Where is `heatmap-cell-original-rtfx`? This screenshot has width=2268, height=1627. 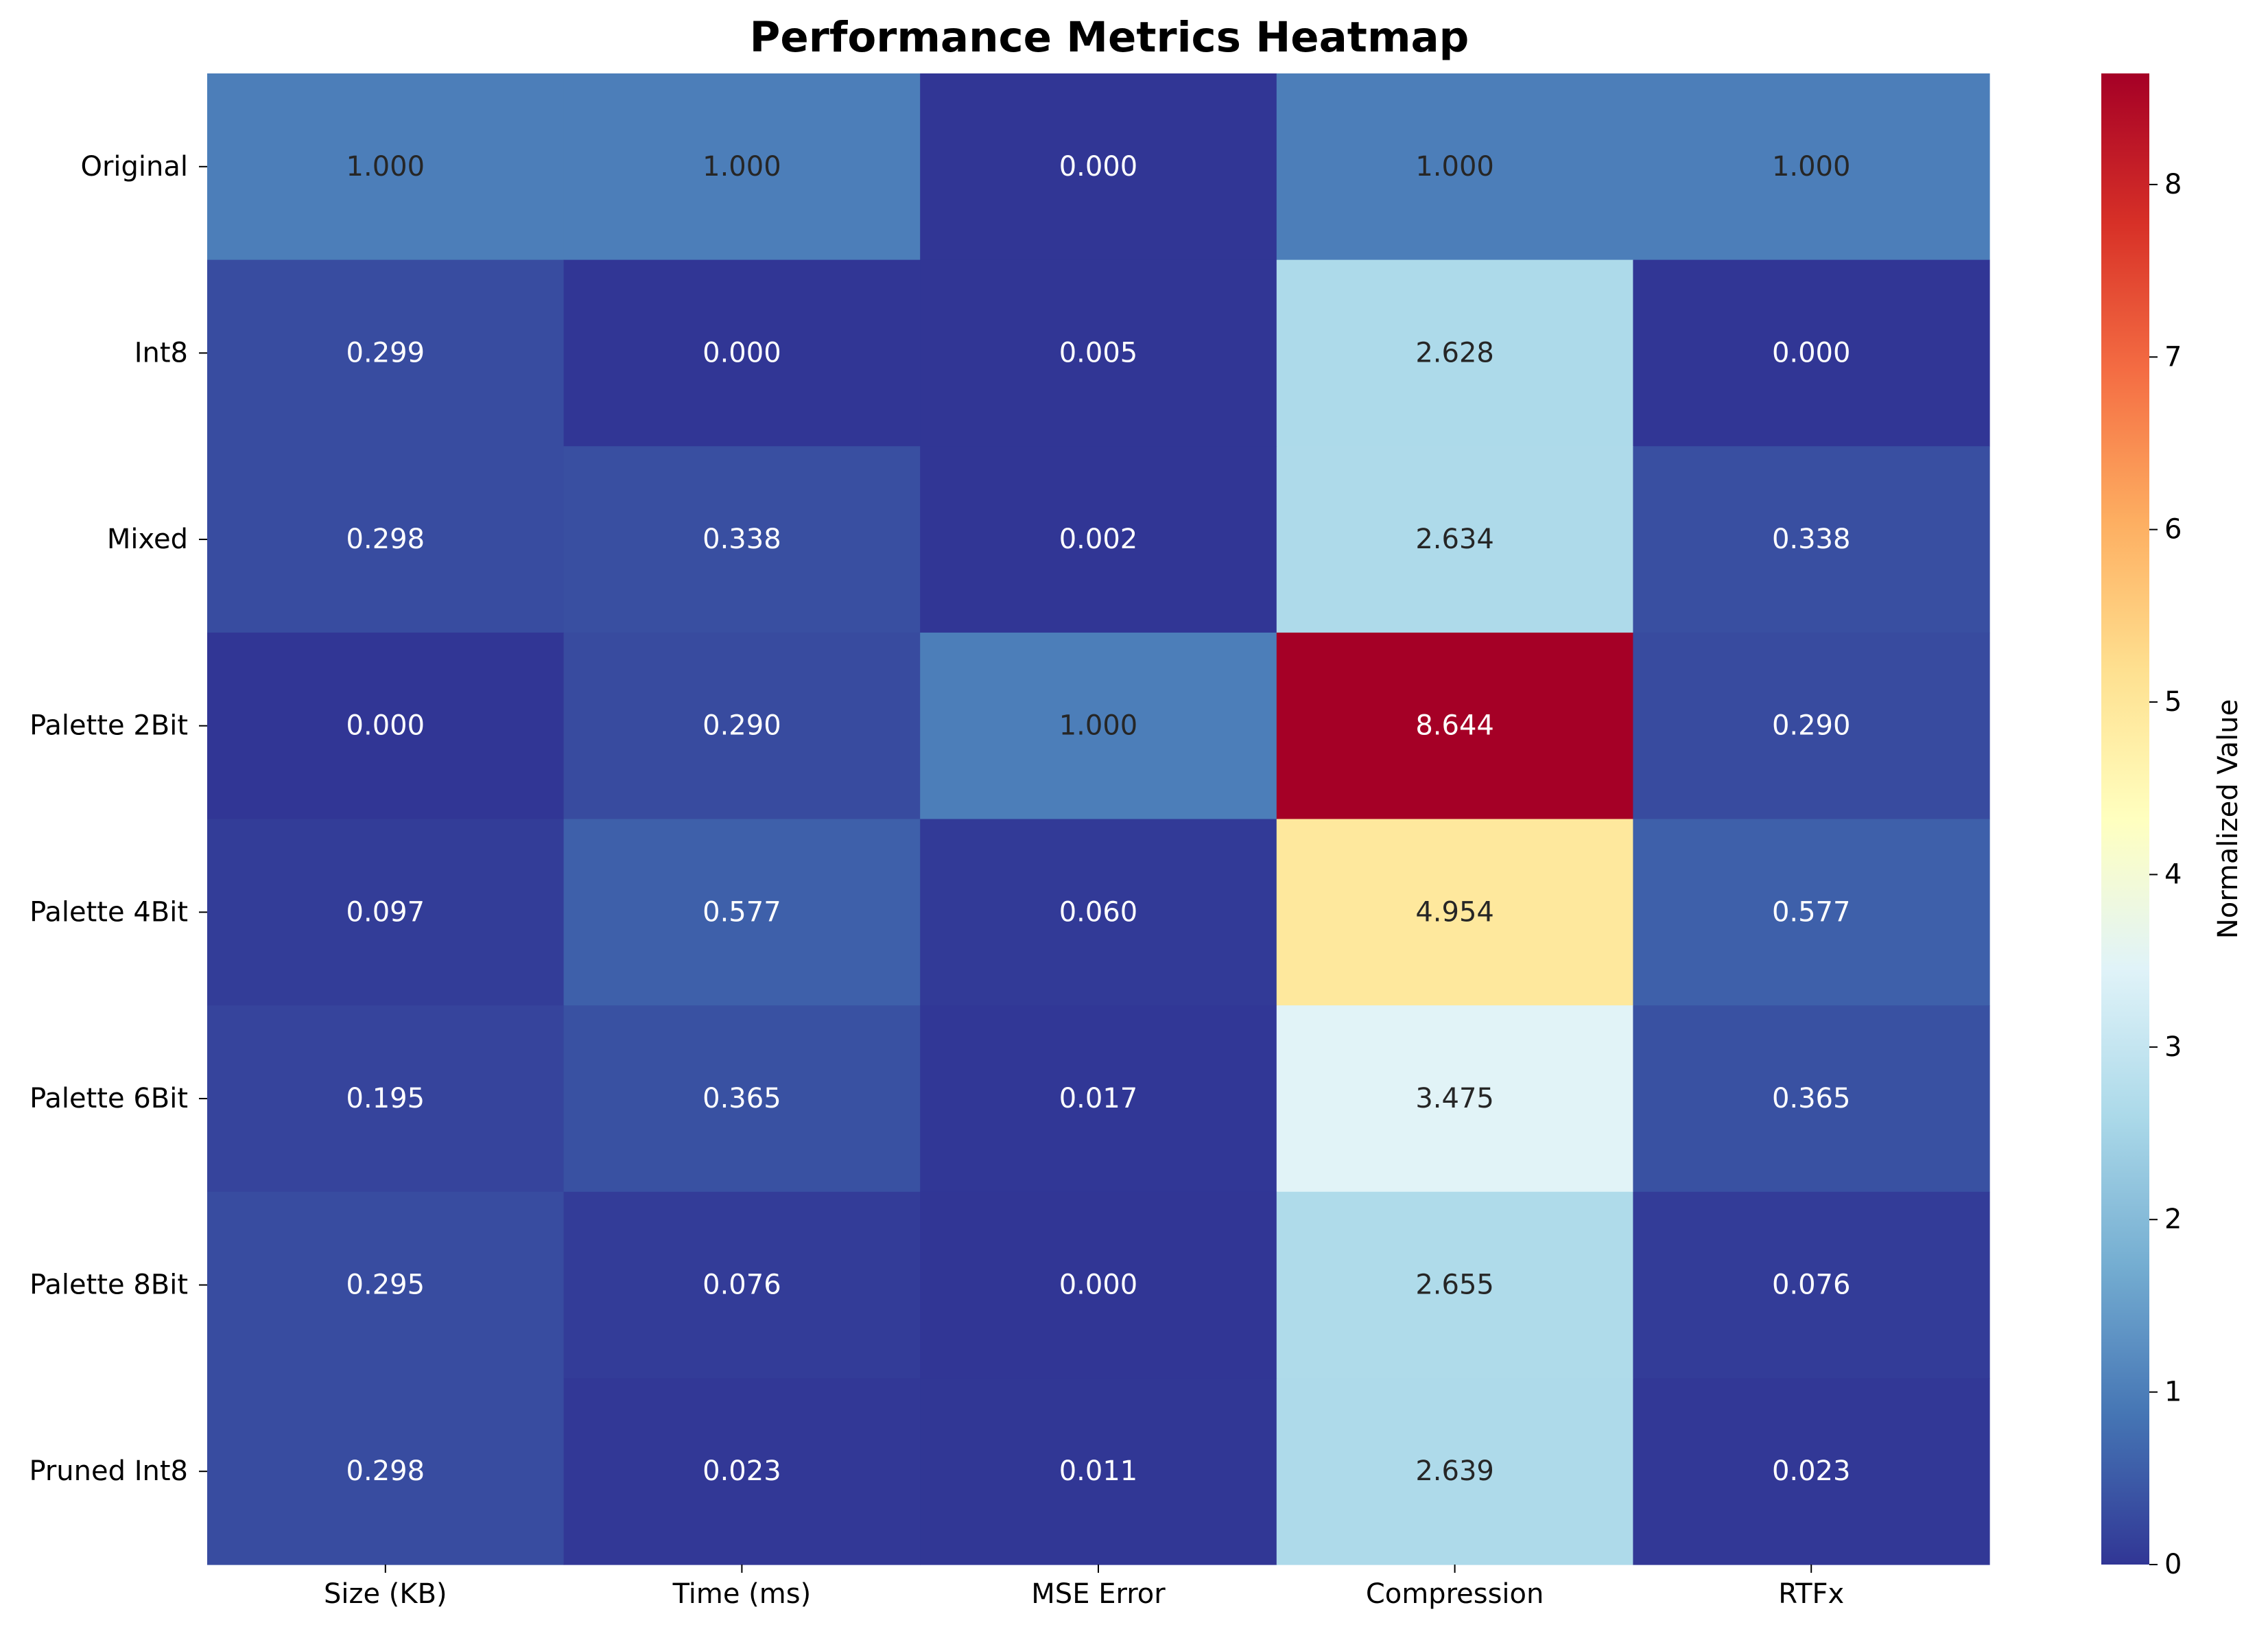
heatmap-cell-original-rtfx is located at coordinates (1811, 167).